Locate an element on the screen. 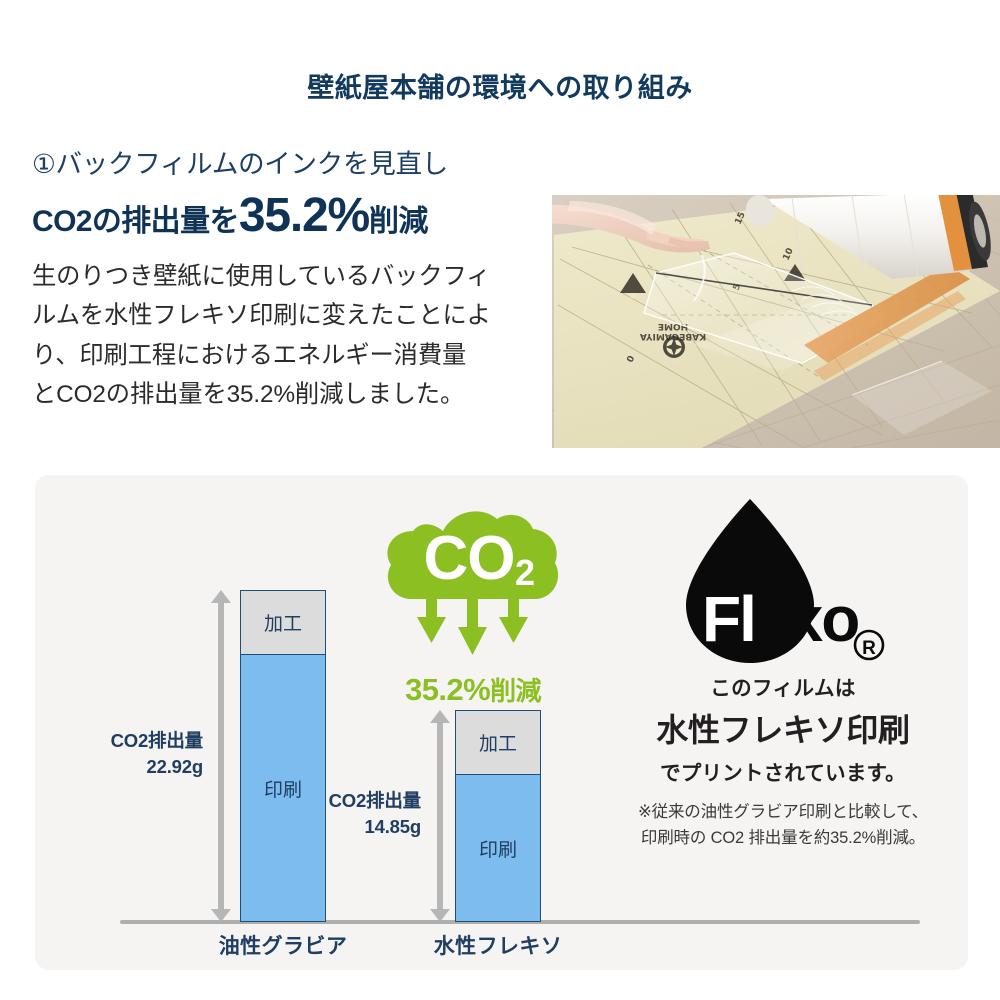  value-label-water-flexo: CO2排出量 14.85g is located at coordinates (357, 814).